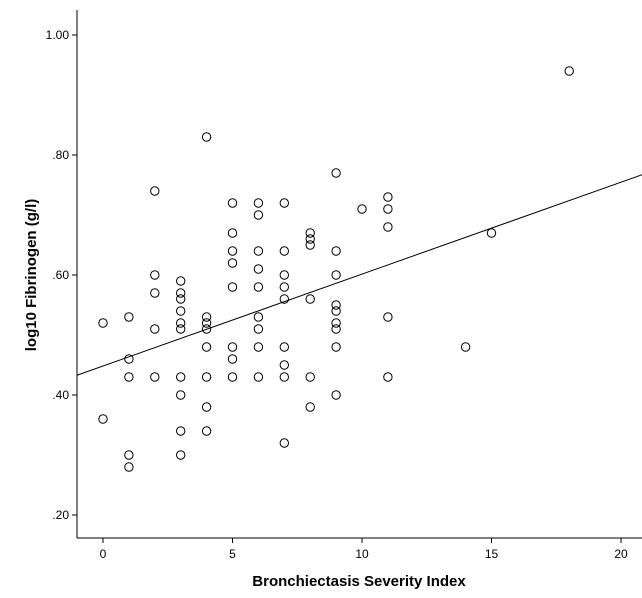 The image size is (642, 598). I want to click on x-tick-label: 10, so click(362, 554).